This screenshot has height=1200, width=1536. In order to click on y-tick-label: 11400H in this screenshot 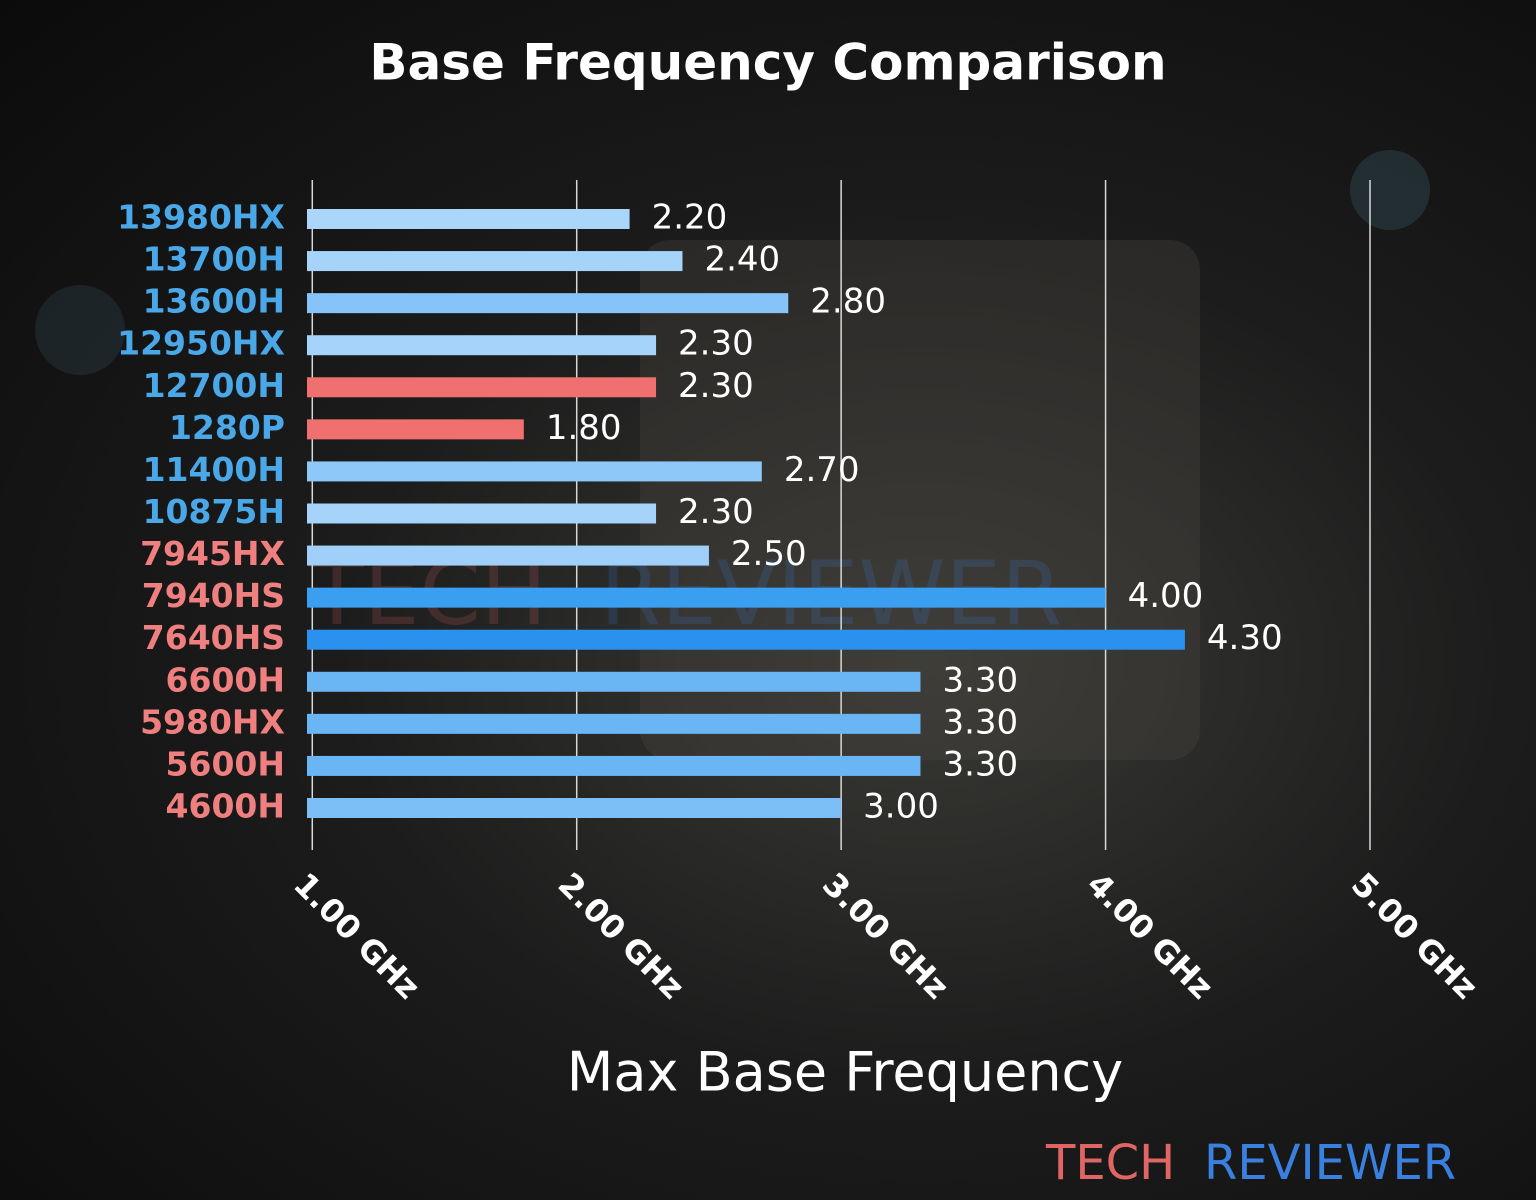, I will do `click(214, 469)`.